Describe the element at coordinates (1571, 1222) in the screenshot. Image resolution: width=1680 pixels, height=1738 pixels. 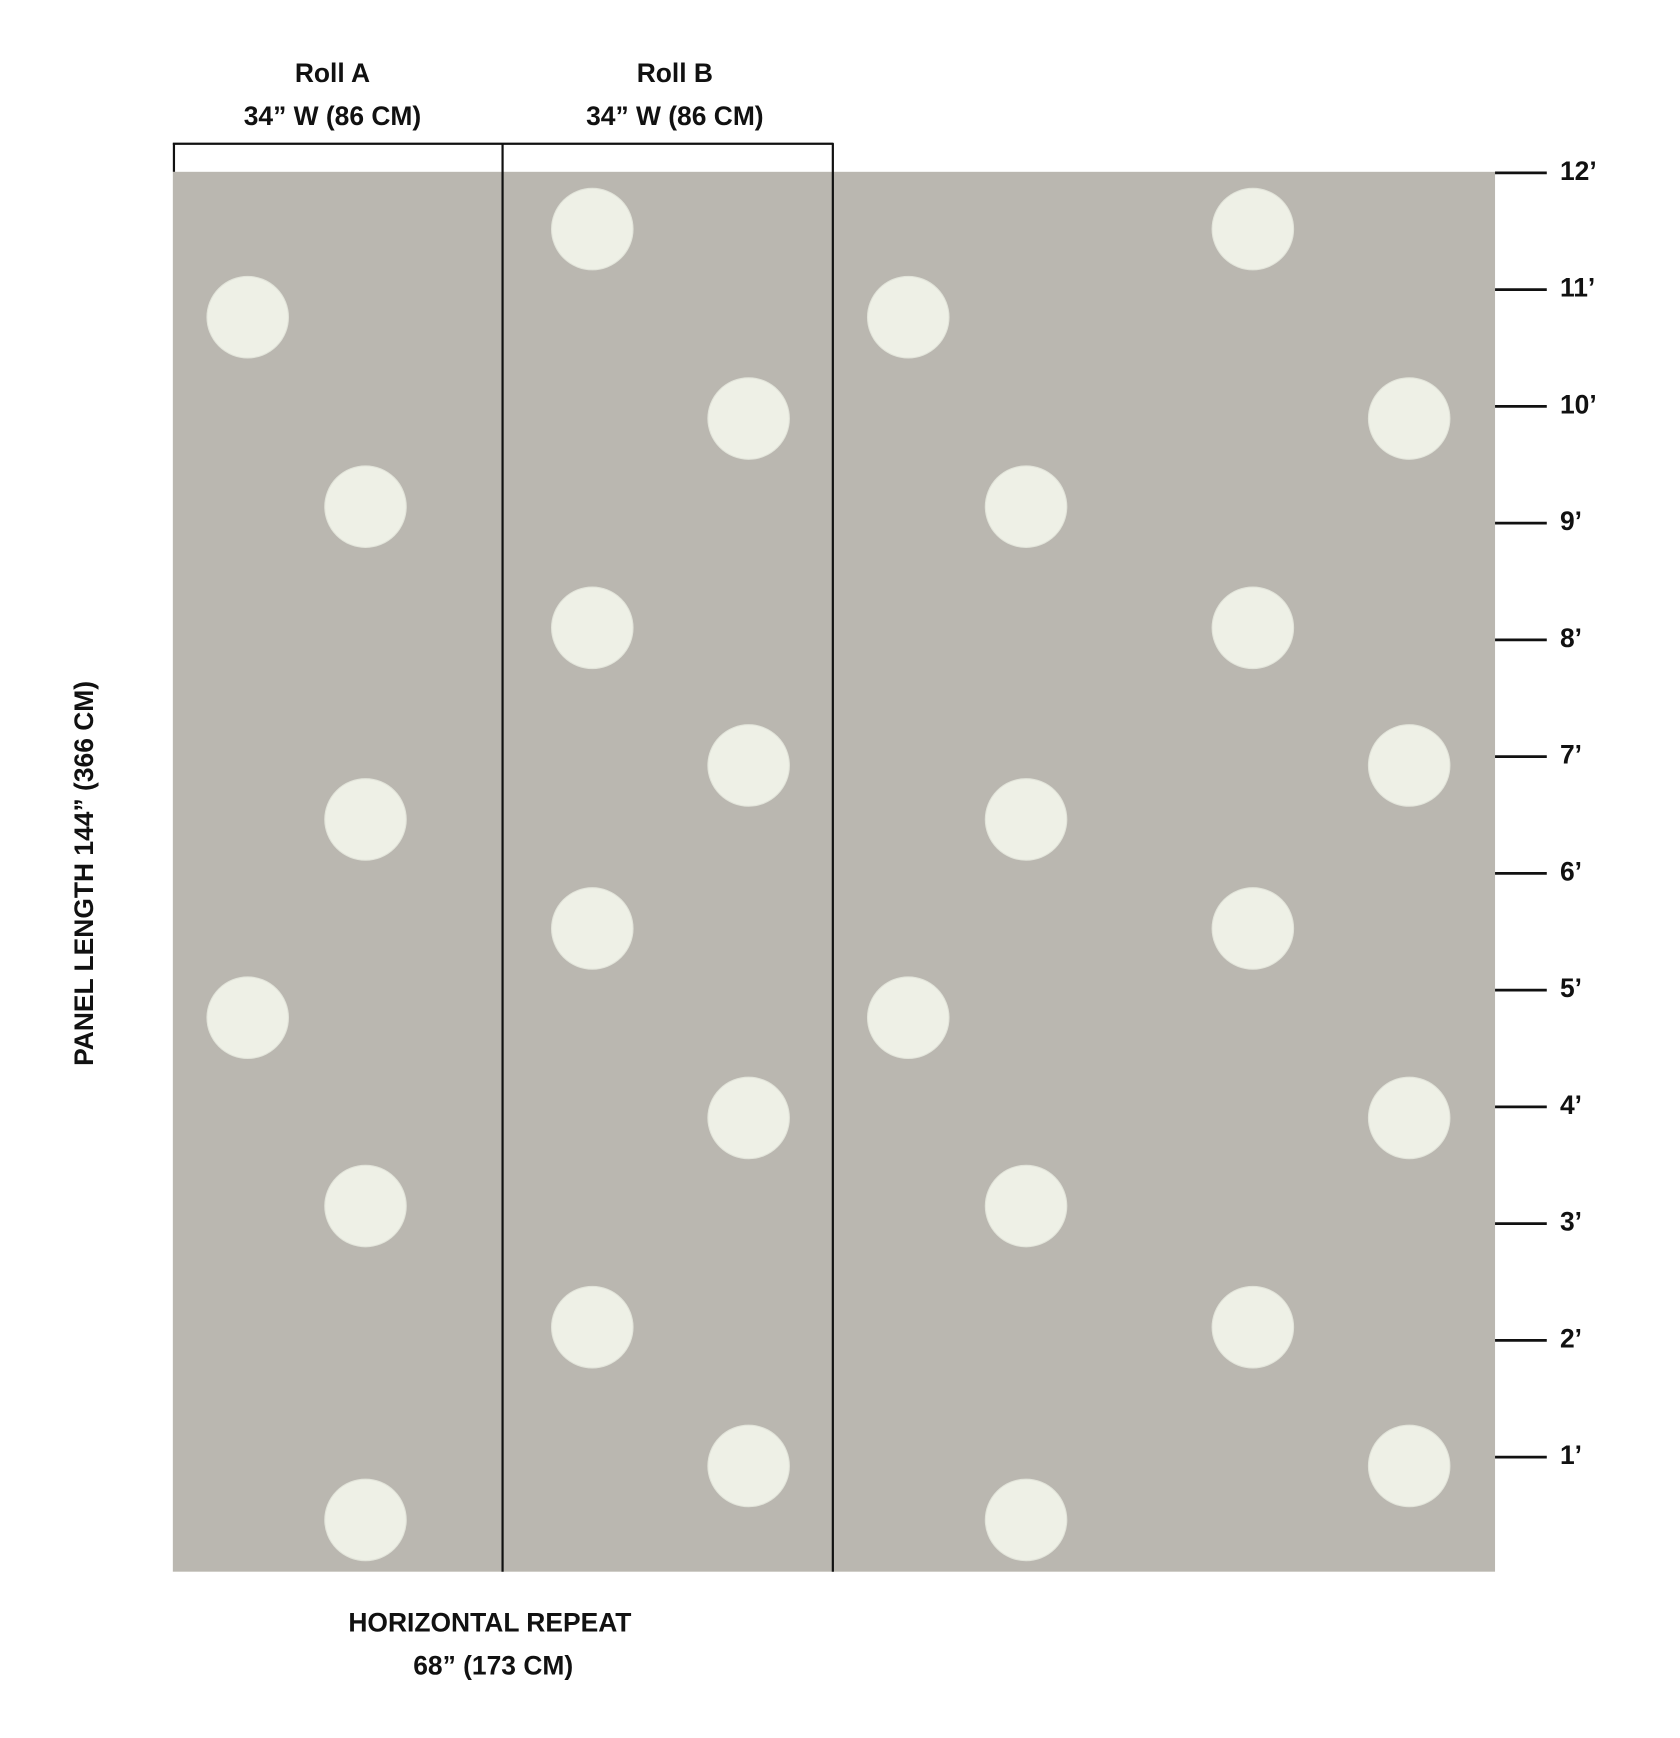
I see `ruler-label: 3’` at that location.